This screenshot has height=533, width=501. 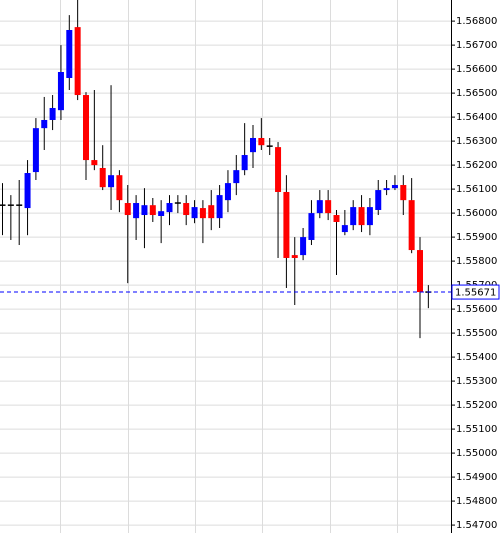 I want to click on y-tick-label: 1.56700, so click(x=476, y=45).